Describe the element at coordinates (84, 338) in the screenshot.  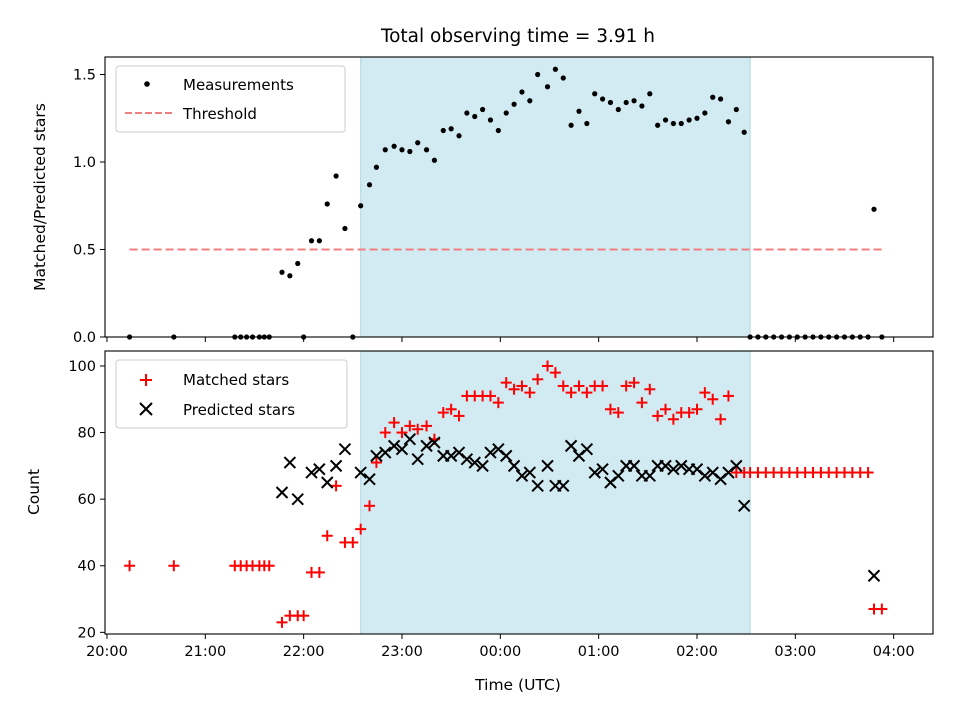
I see `top-y-tick-label: 0.0` at that location.